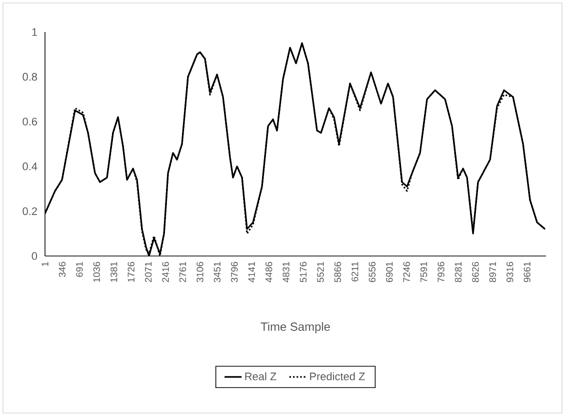  Describe the element at coordinates (131, 272) in the screenshot. I see `x-tick-label: 1726` at that location.